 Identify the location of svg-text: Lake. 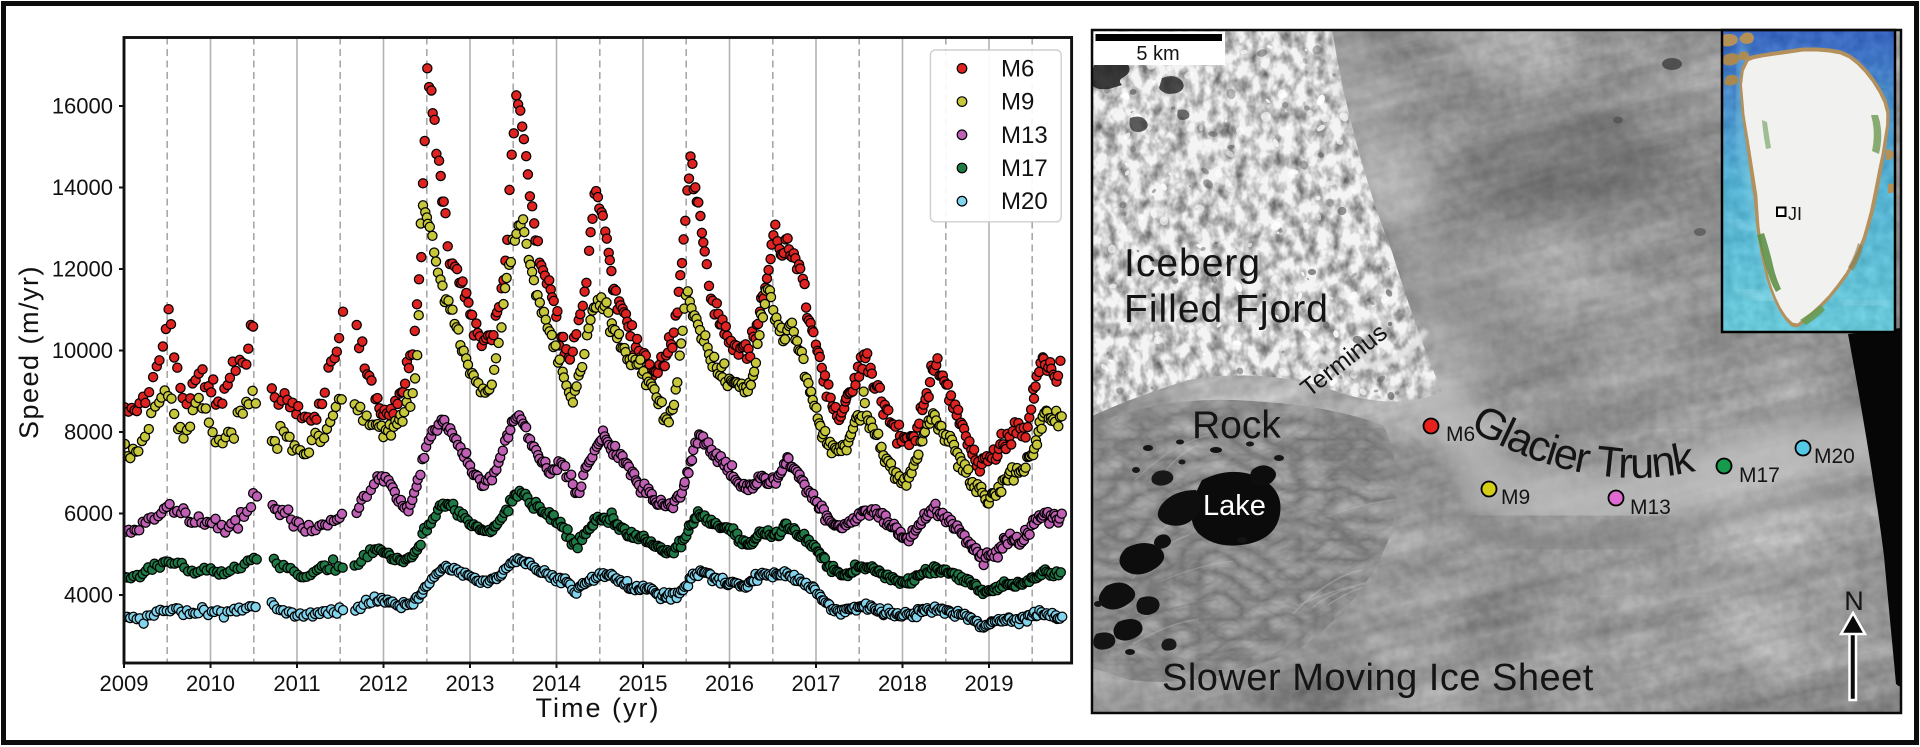
(1234, 506).